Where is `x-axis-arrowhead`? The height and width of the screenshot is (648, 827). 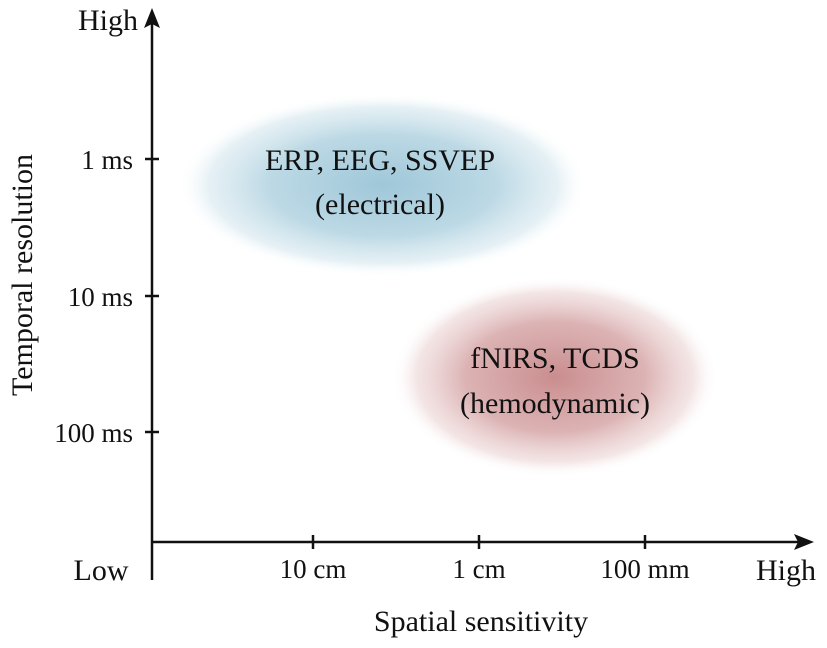
x-axis-arrowhead is located at coordinates (804, 542).